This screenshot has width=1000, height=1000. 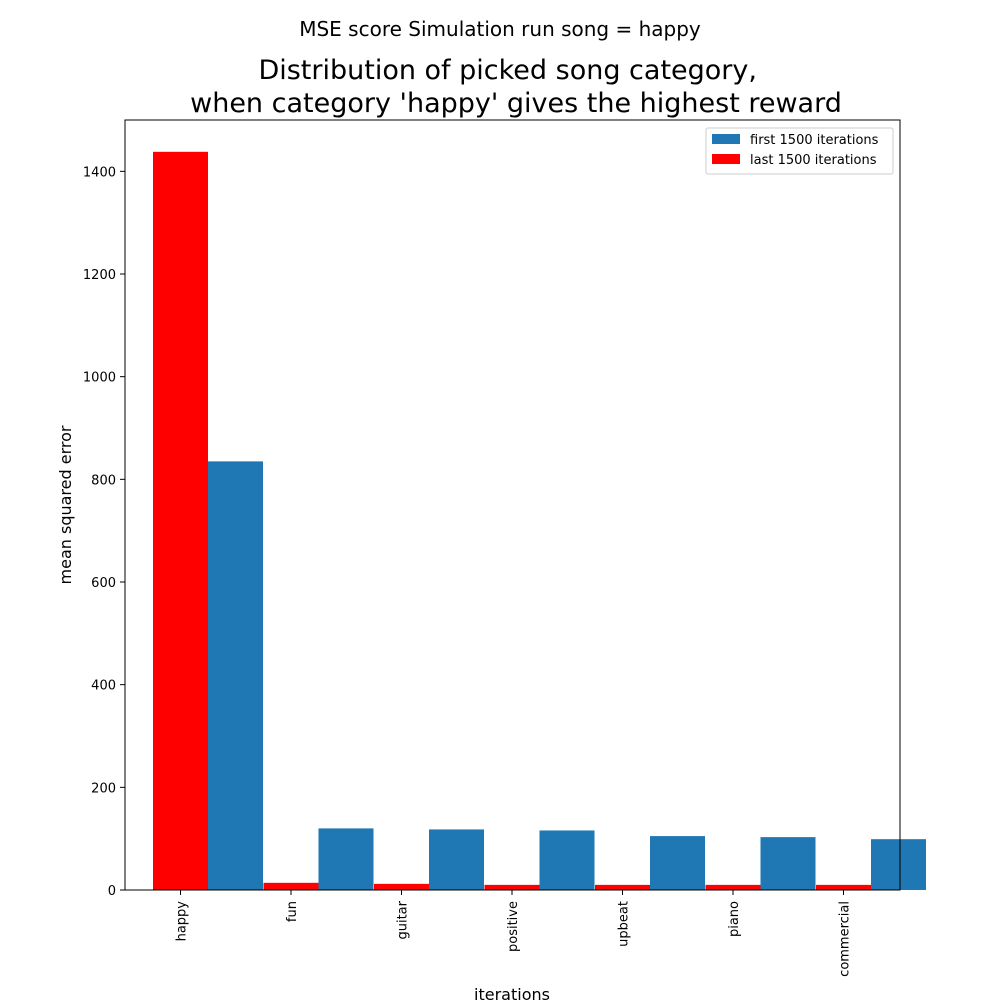 What do you see at coordinates (235, 675) in the screenshot?
I see `bar-first-happy` at bounding box center [235, 675].